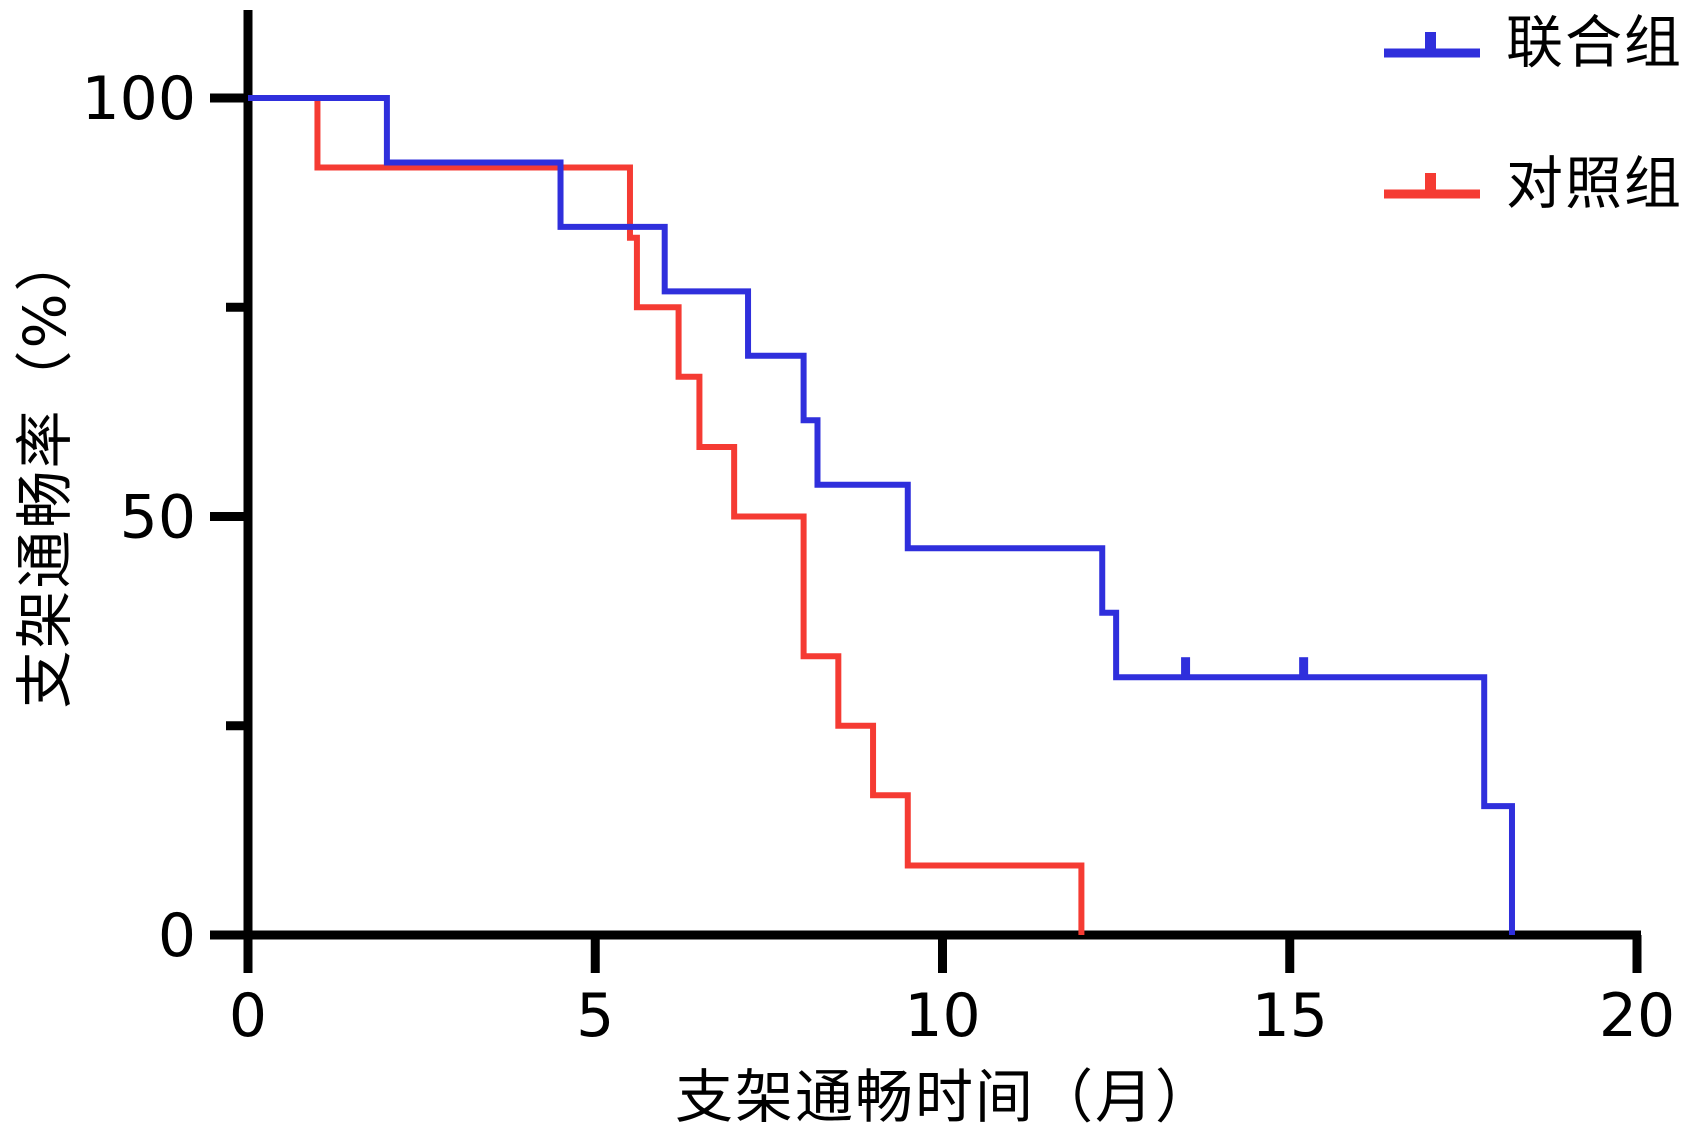 This screenshot has width=1701, height=1126. What do you see at coordinates (1637, 1016) in the screenshot?
I see `x-tick-label: 20` at bounding box center [1637, 1016].